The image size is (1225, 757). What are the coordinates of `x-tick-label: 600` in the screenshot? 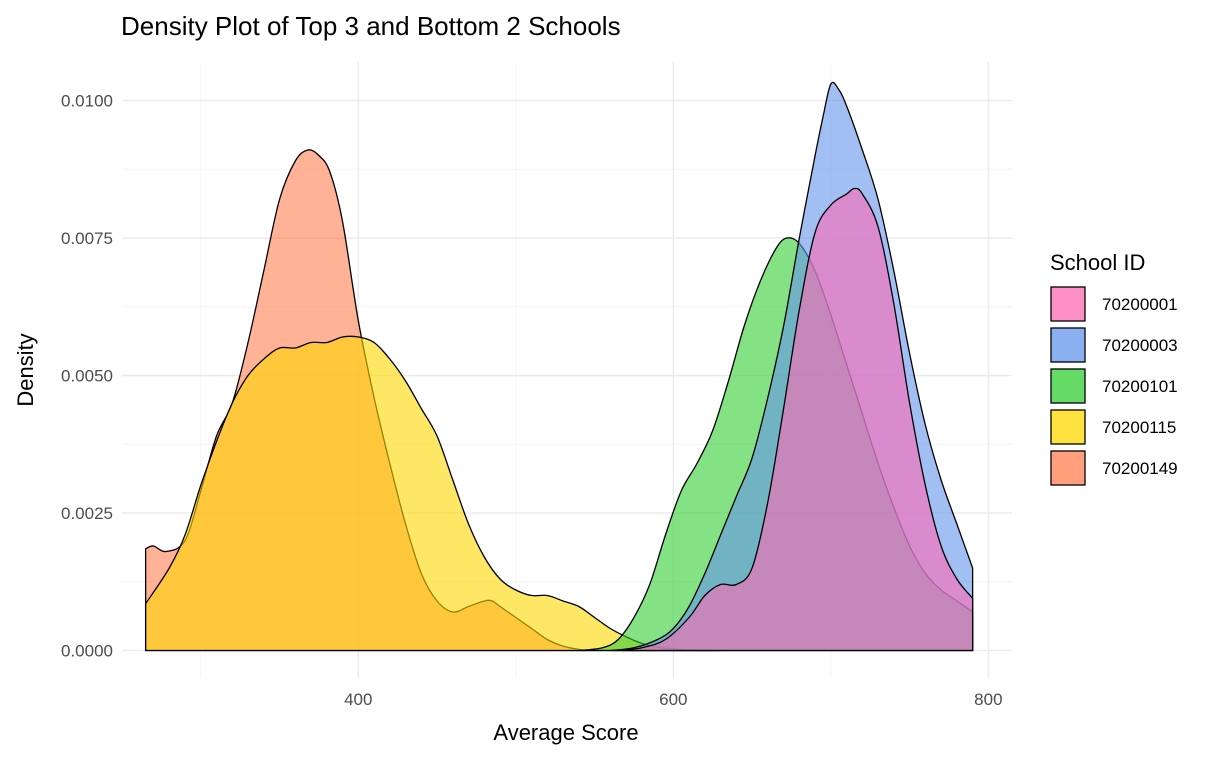 It's located at (673, 699).